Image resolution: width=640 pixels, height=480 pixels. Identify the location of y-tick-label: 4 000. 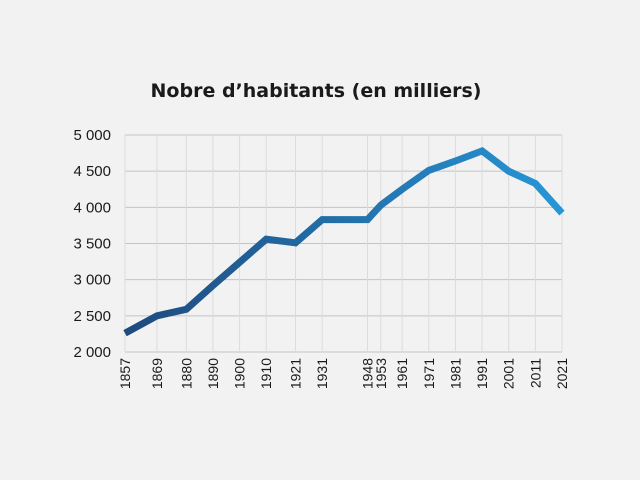
(92, 207).